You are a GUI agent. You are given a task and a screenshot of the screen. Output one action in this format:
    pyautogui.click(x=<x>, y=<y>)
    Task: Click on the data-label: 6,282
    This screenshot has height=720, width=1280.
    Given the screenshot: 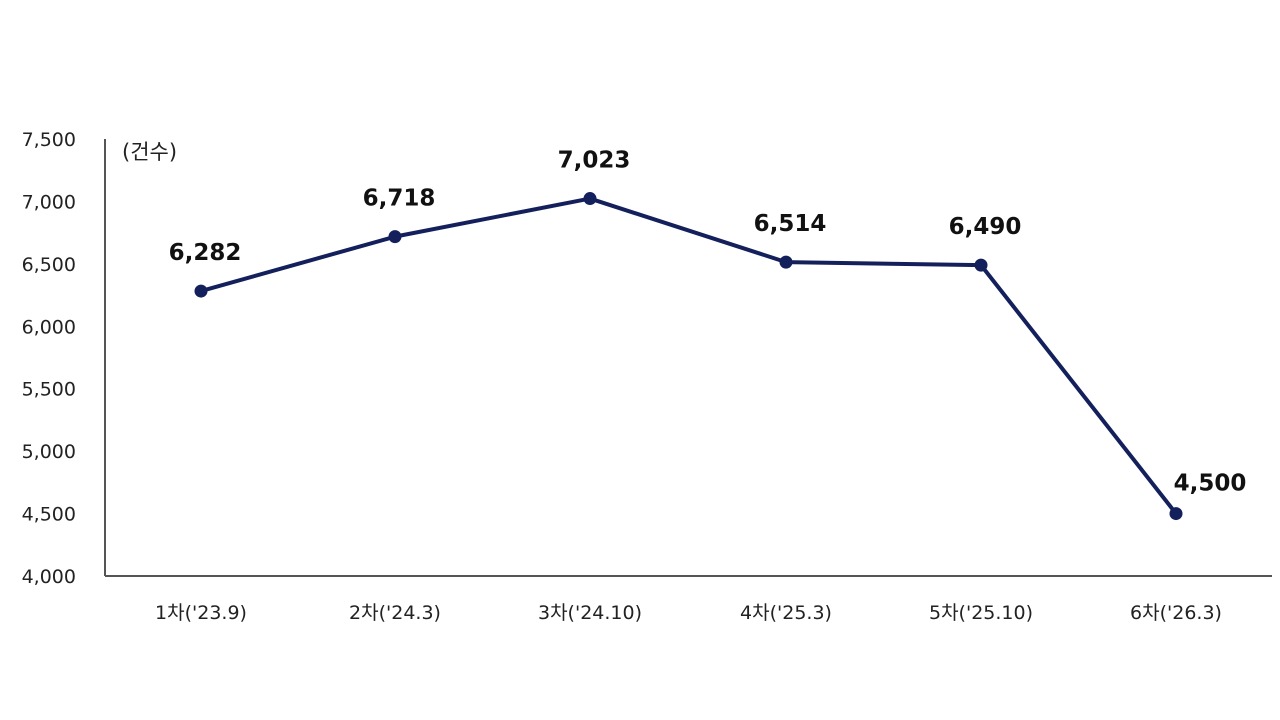 What is the action you would take?
    pyautogui.click(x=205, y=253)
    